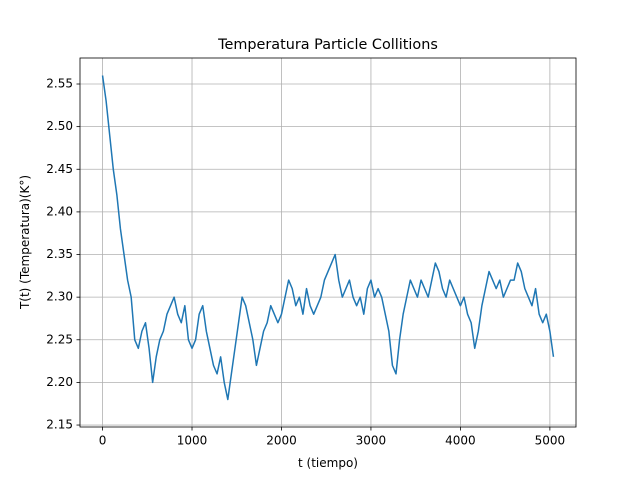  Describe the element at coordinates (59, 211) in the screenshot. I see `y-tick-label: 2.40` at that location.